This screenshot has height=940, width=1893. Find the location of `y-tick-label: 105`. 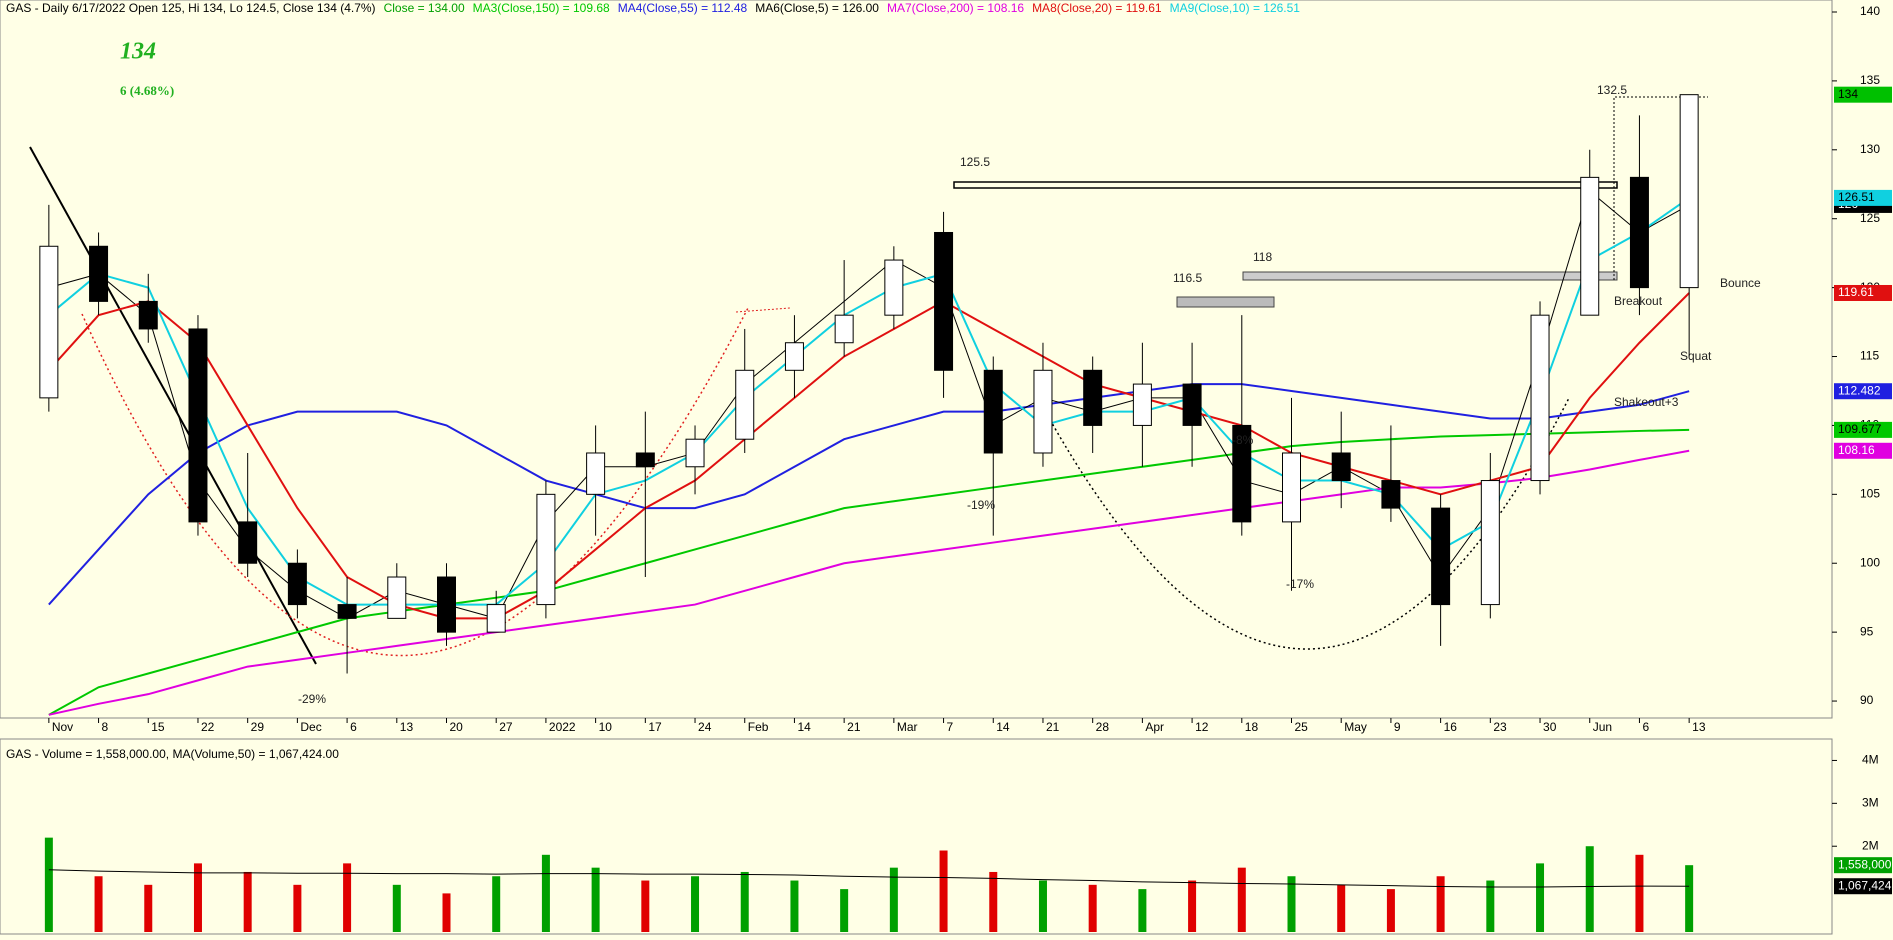

y-tick-label: 105 is located at coordinates (1870, 494).